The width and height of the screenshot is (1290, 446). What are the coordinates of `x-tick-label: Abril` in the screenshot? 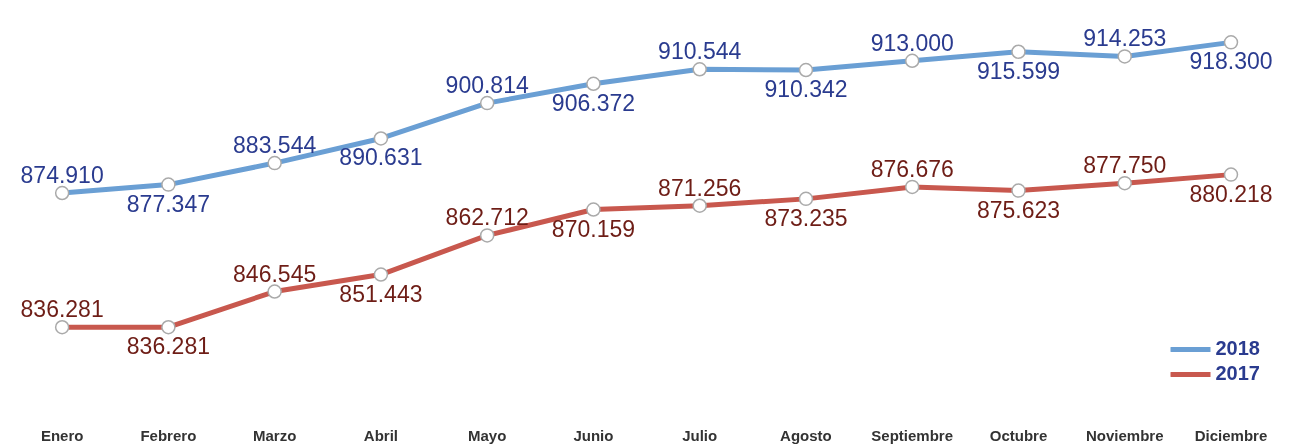 It's located at (380, 435).